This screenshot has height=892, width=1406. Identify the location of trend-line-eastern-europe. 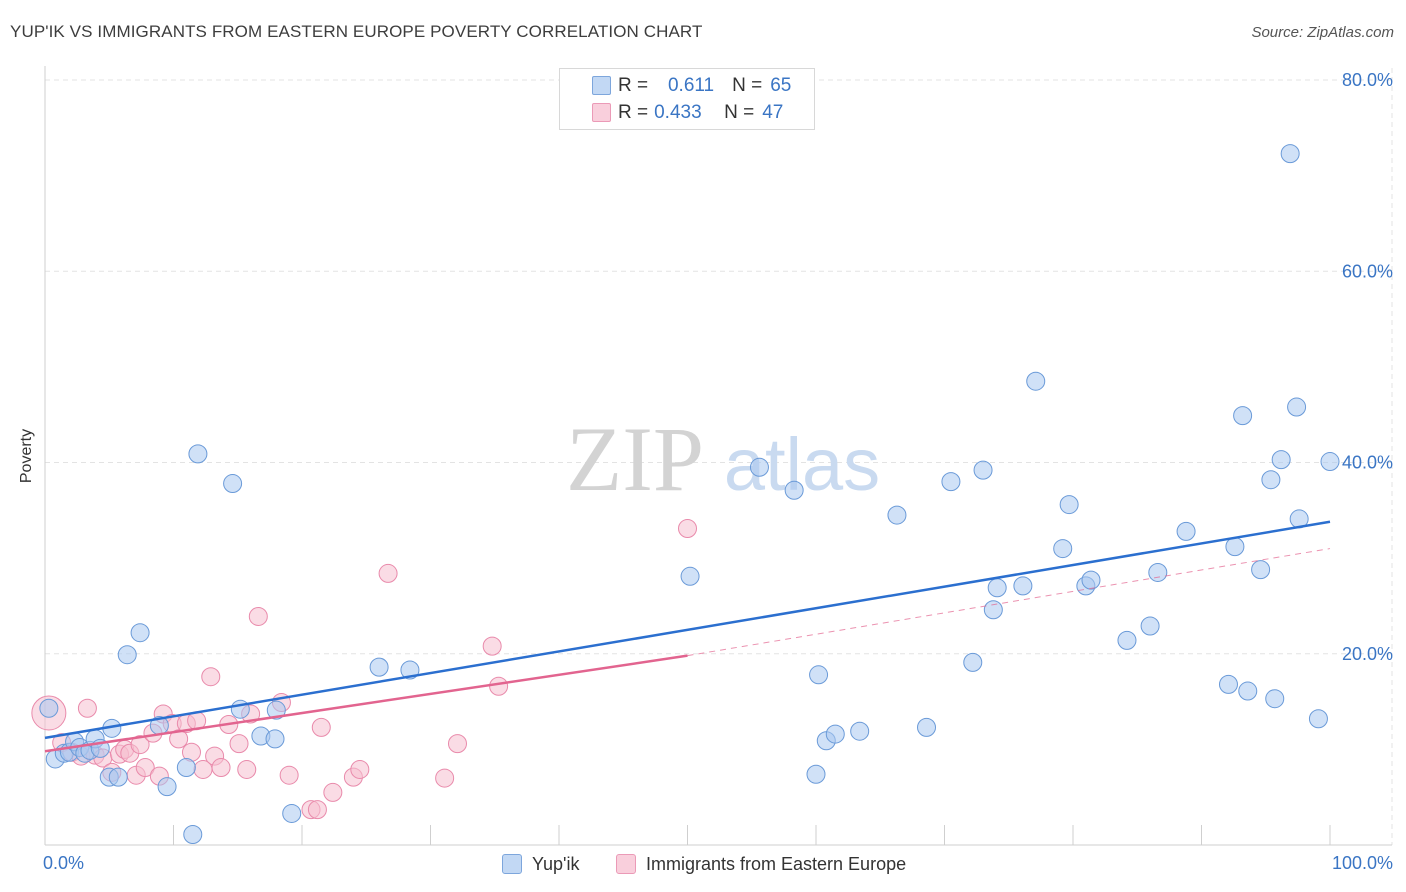
(366, 703).